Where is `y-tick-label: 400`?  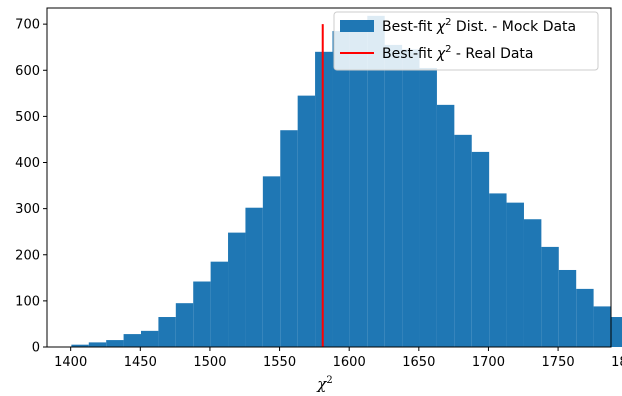 y-tick-label: 400 is located at coordinates (27, 163).